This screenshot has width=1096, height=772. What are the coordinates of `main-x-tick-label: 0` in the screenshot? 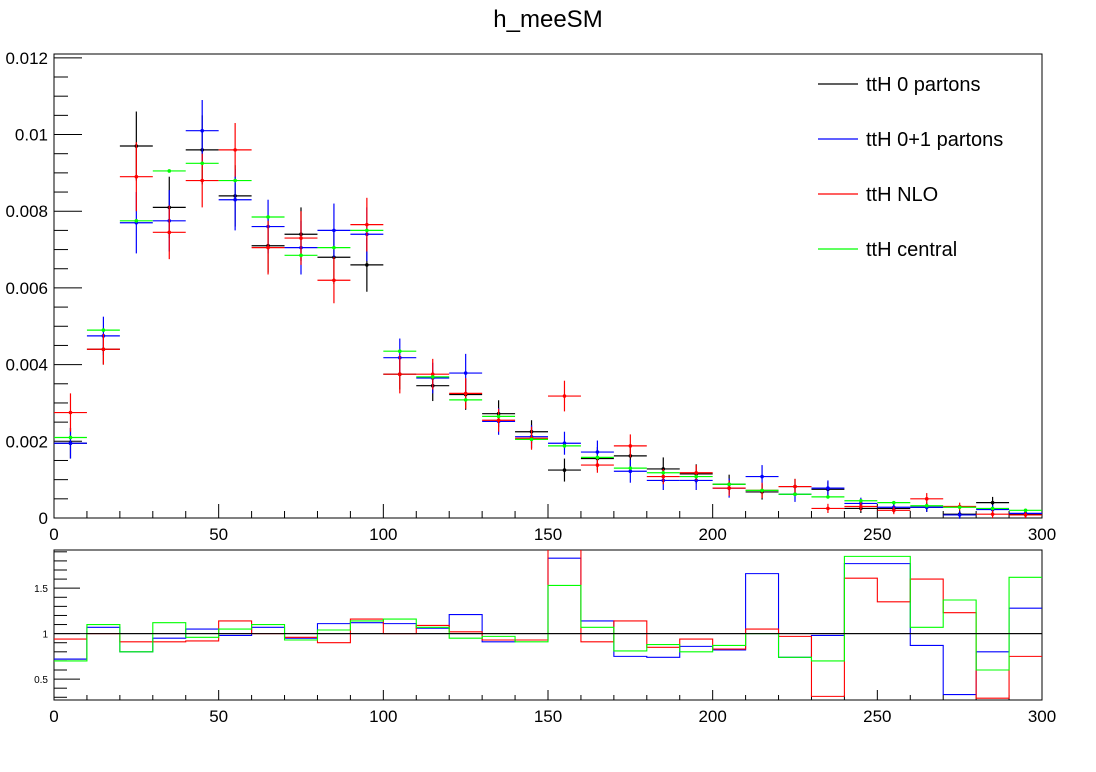 It's located at (53, 534).